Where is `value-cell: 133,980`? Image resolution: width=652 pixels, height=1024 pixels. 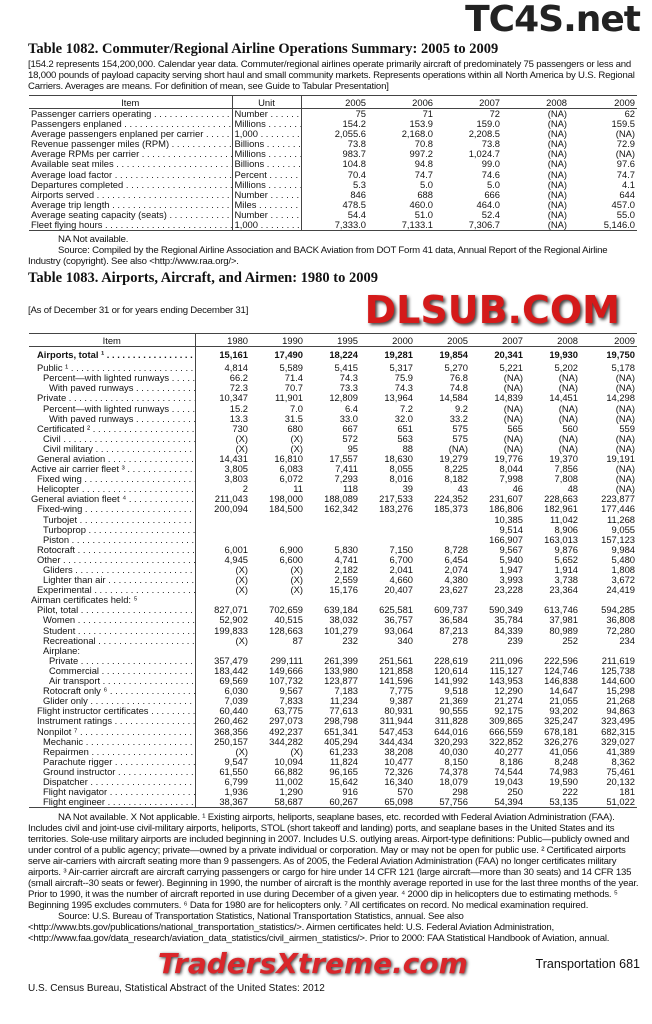 value-cell: 133,980 is located at coordinates (341, 670).